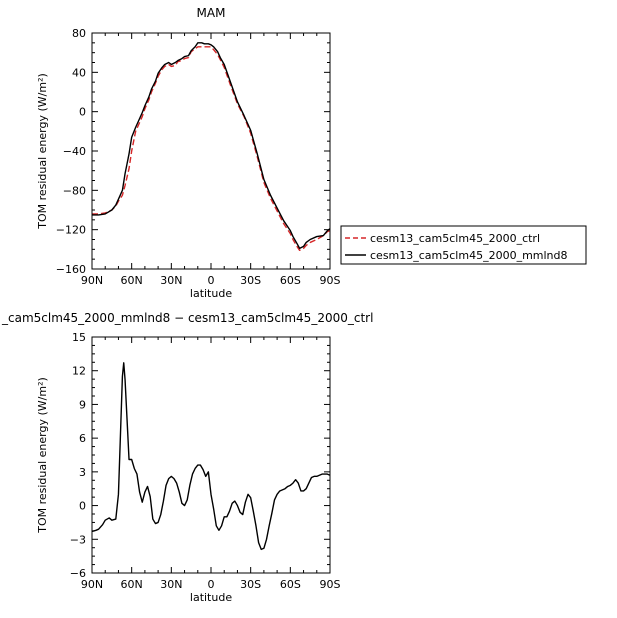 This screenshot has height=618, width=617. Describe the element at coordinates (79, 72) in the screenshot. I see `y-tick-label: 40` at that location.